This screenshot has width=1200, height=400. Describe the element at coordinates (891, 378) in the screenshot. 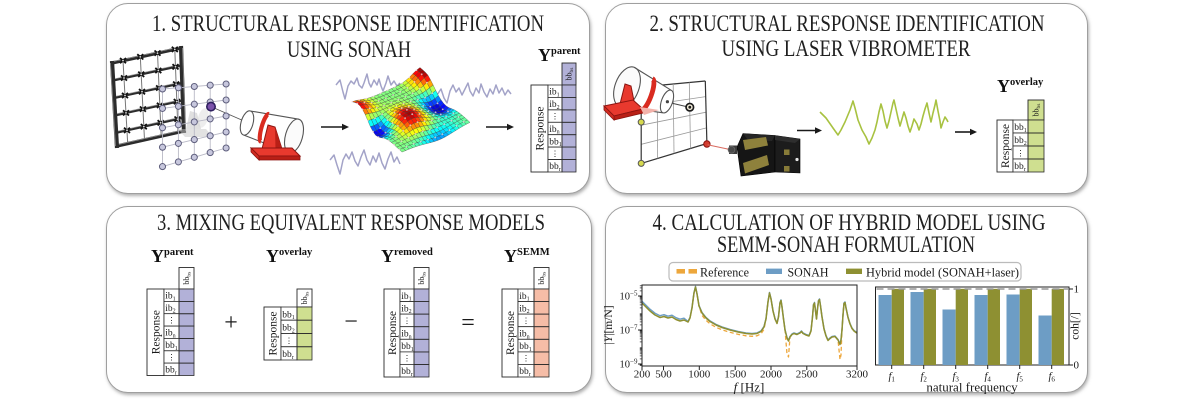

I see `svg-text: f1` at that location.